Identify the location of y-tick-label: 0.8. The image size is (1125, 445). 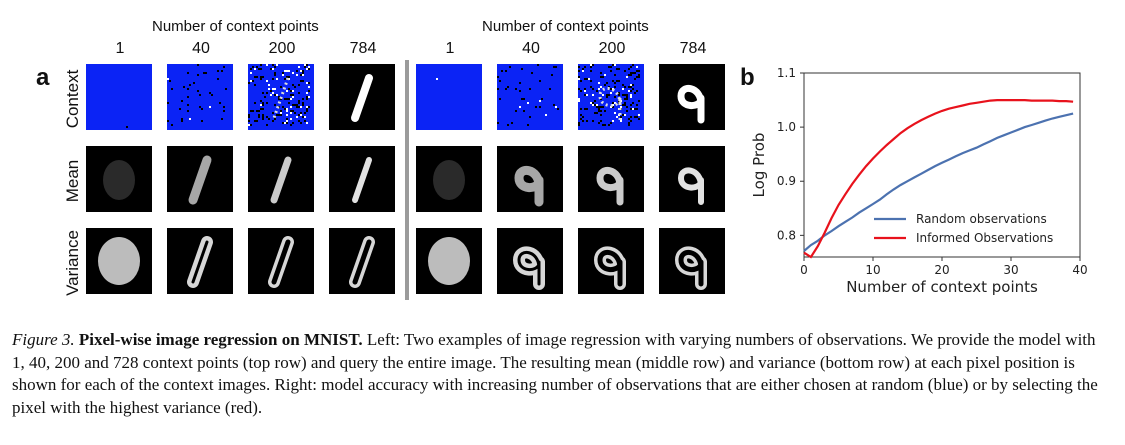
(786, 235).